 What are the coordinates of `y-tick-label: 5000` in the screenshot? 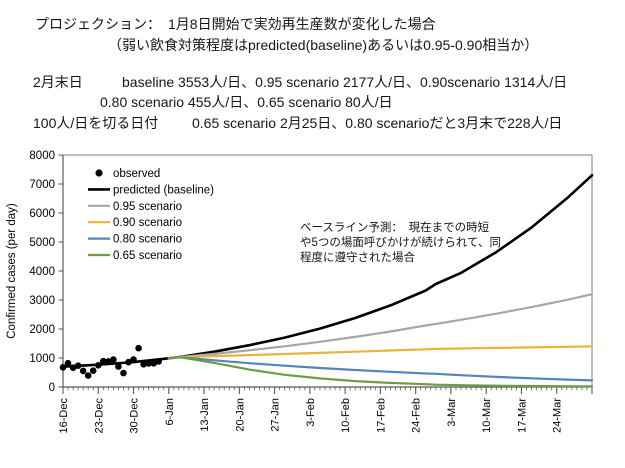 It's located at (42, 243).